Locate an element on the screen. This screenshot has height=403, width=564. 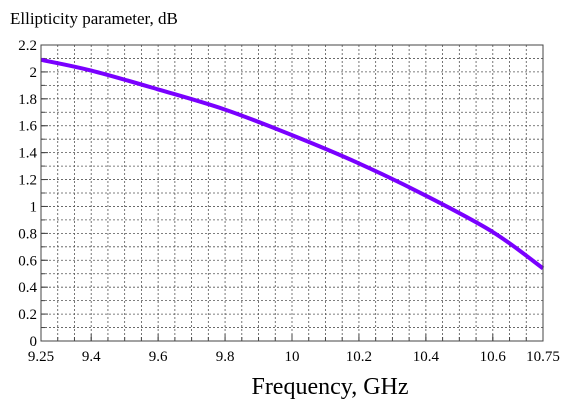
y-tick-label: 0.6 is located at coordinates (27, 261).